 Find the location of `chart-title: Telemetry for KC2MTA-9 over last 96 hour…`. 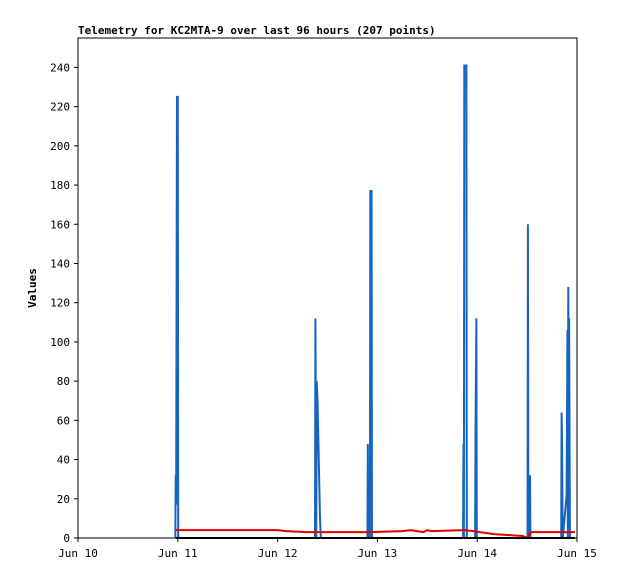

chart-title: Telemetry for KC2MTA-9 over last 96 hour… is located at coordinates (257, 30).